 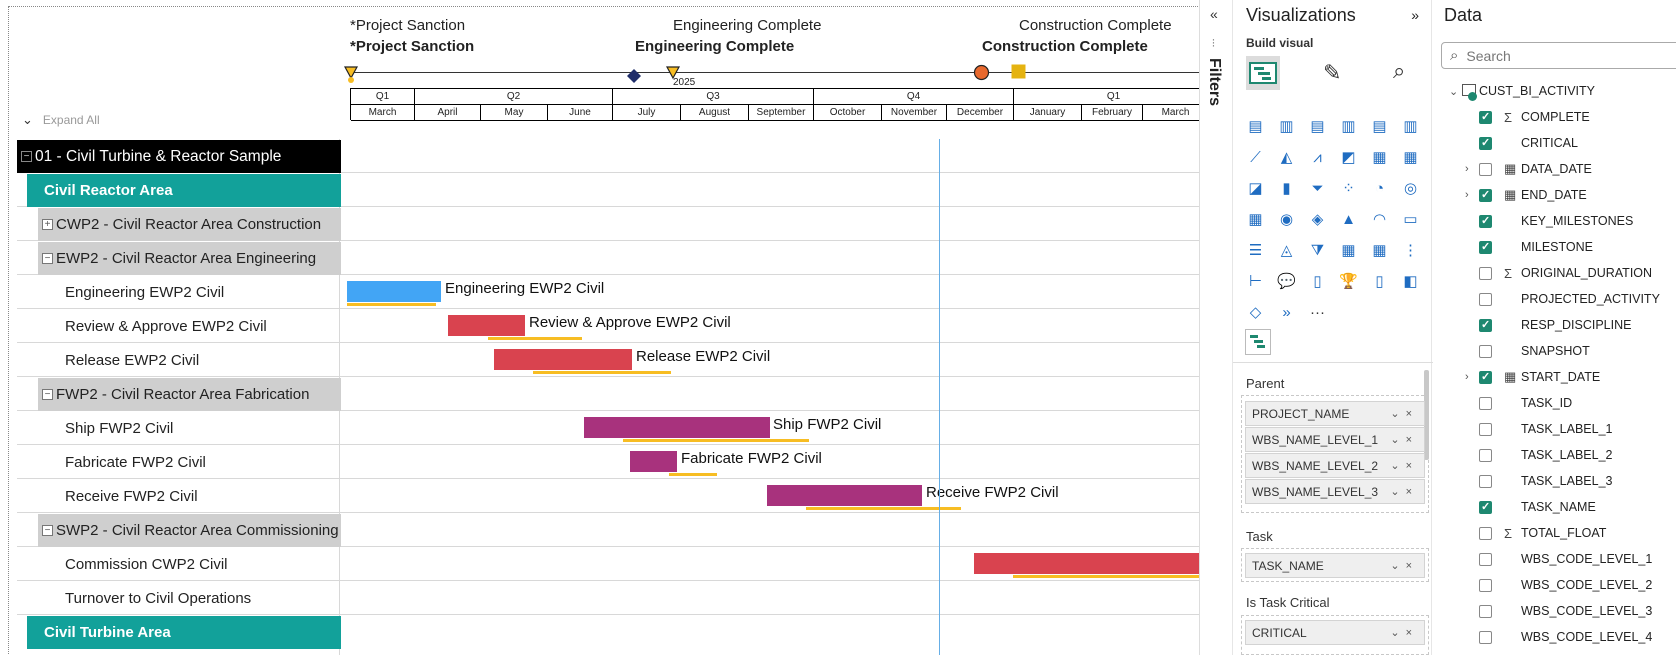 I want to click on expand-right-icon: », so click(x=1415, y=15).